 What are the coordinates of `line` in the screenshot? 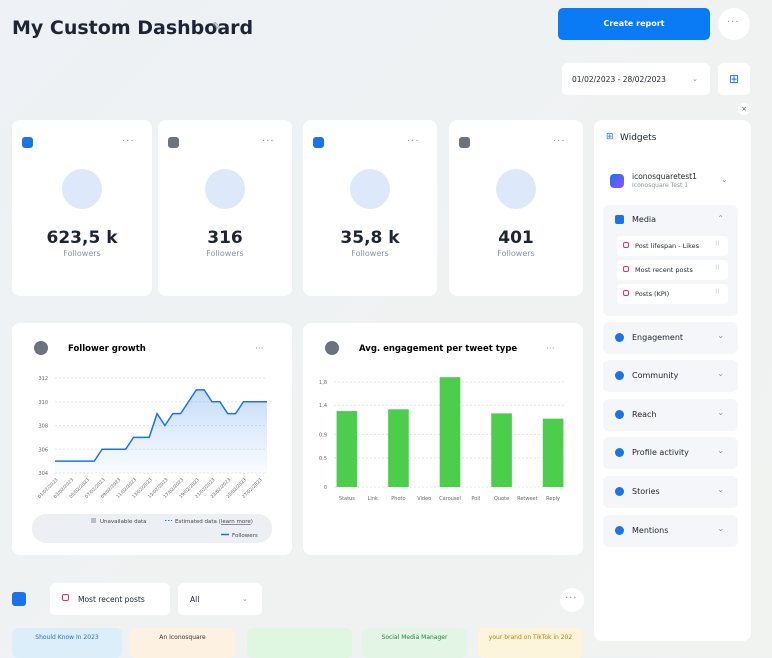 It's located at (161, 425).